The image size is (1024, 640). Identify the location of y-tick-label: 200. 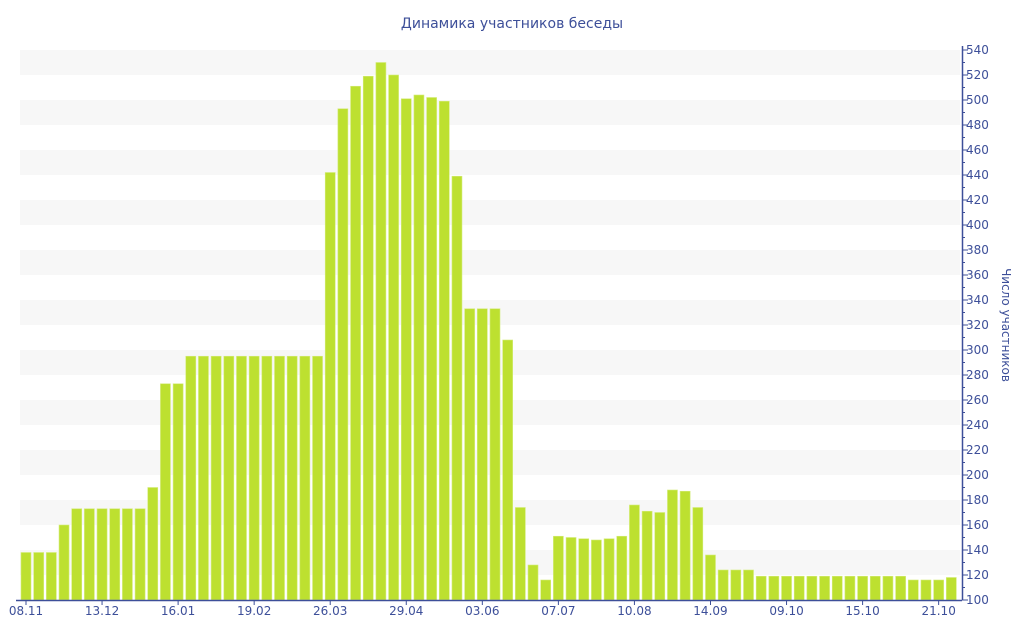
(977, 475).